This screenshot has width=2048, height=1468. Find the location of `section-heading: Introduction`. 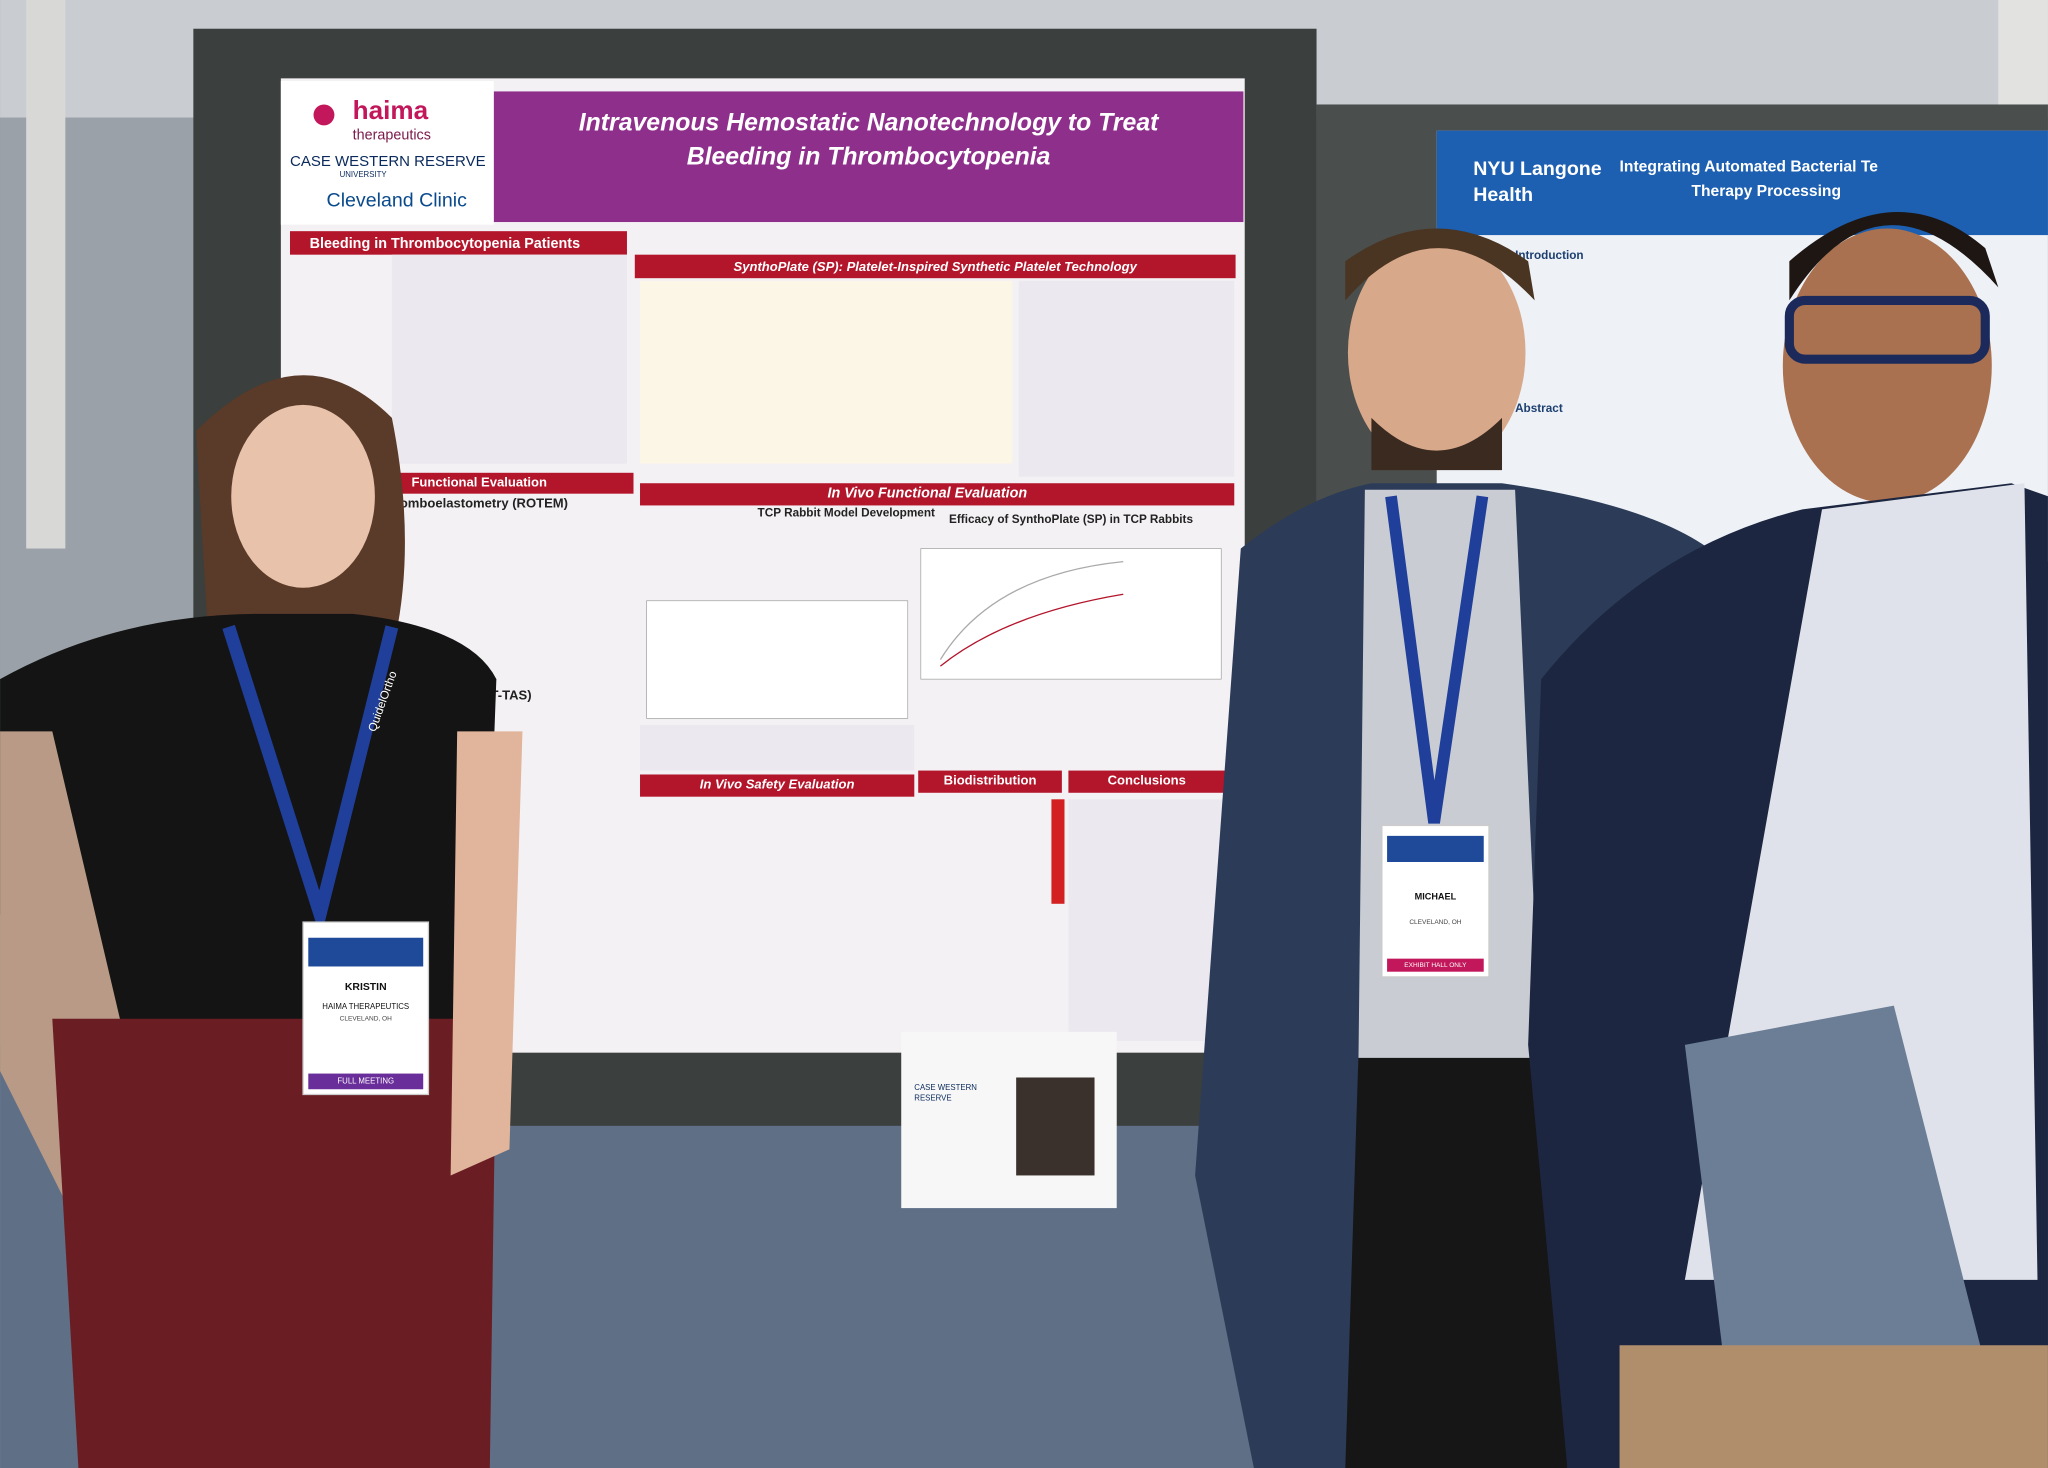

section-heading: Introduction is located at coordinates (1549, 255).